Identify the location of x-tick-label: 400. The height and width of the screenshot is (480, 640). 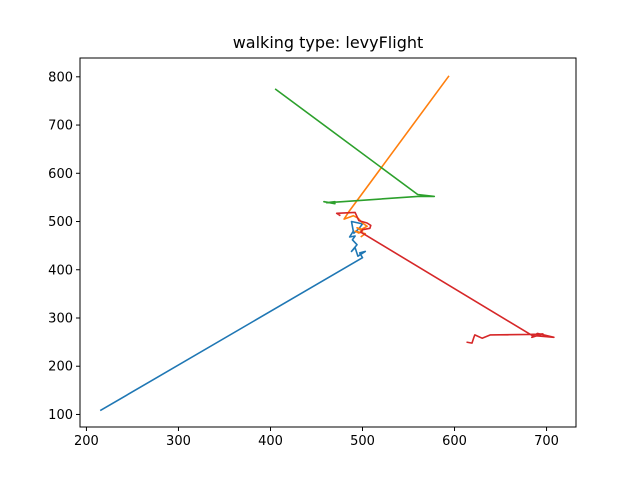
(270, 441).